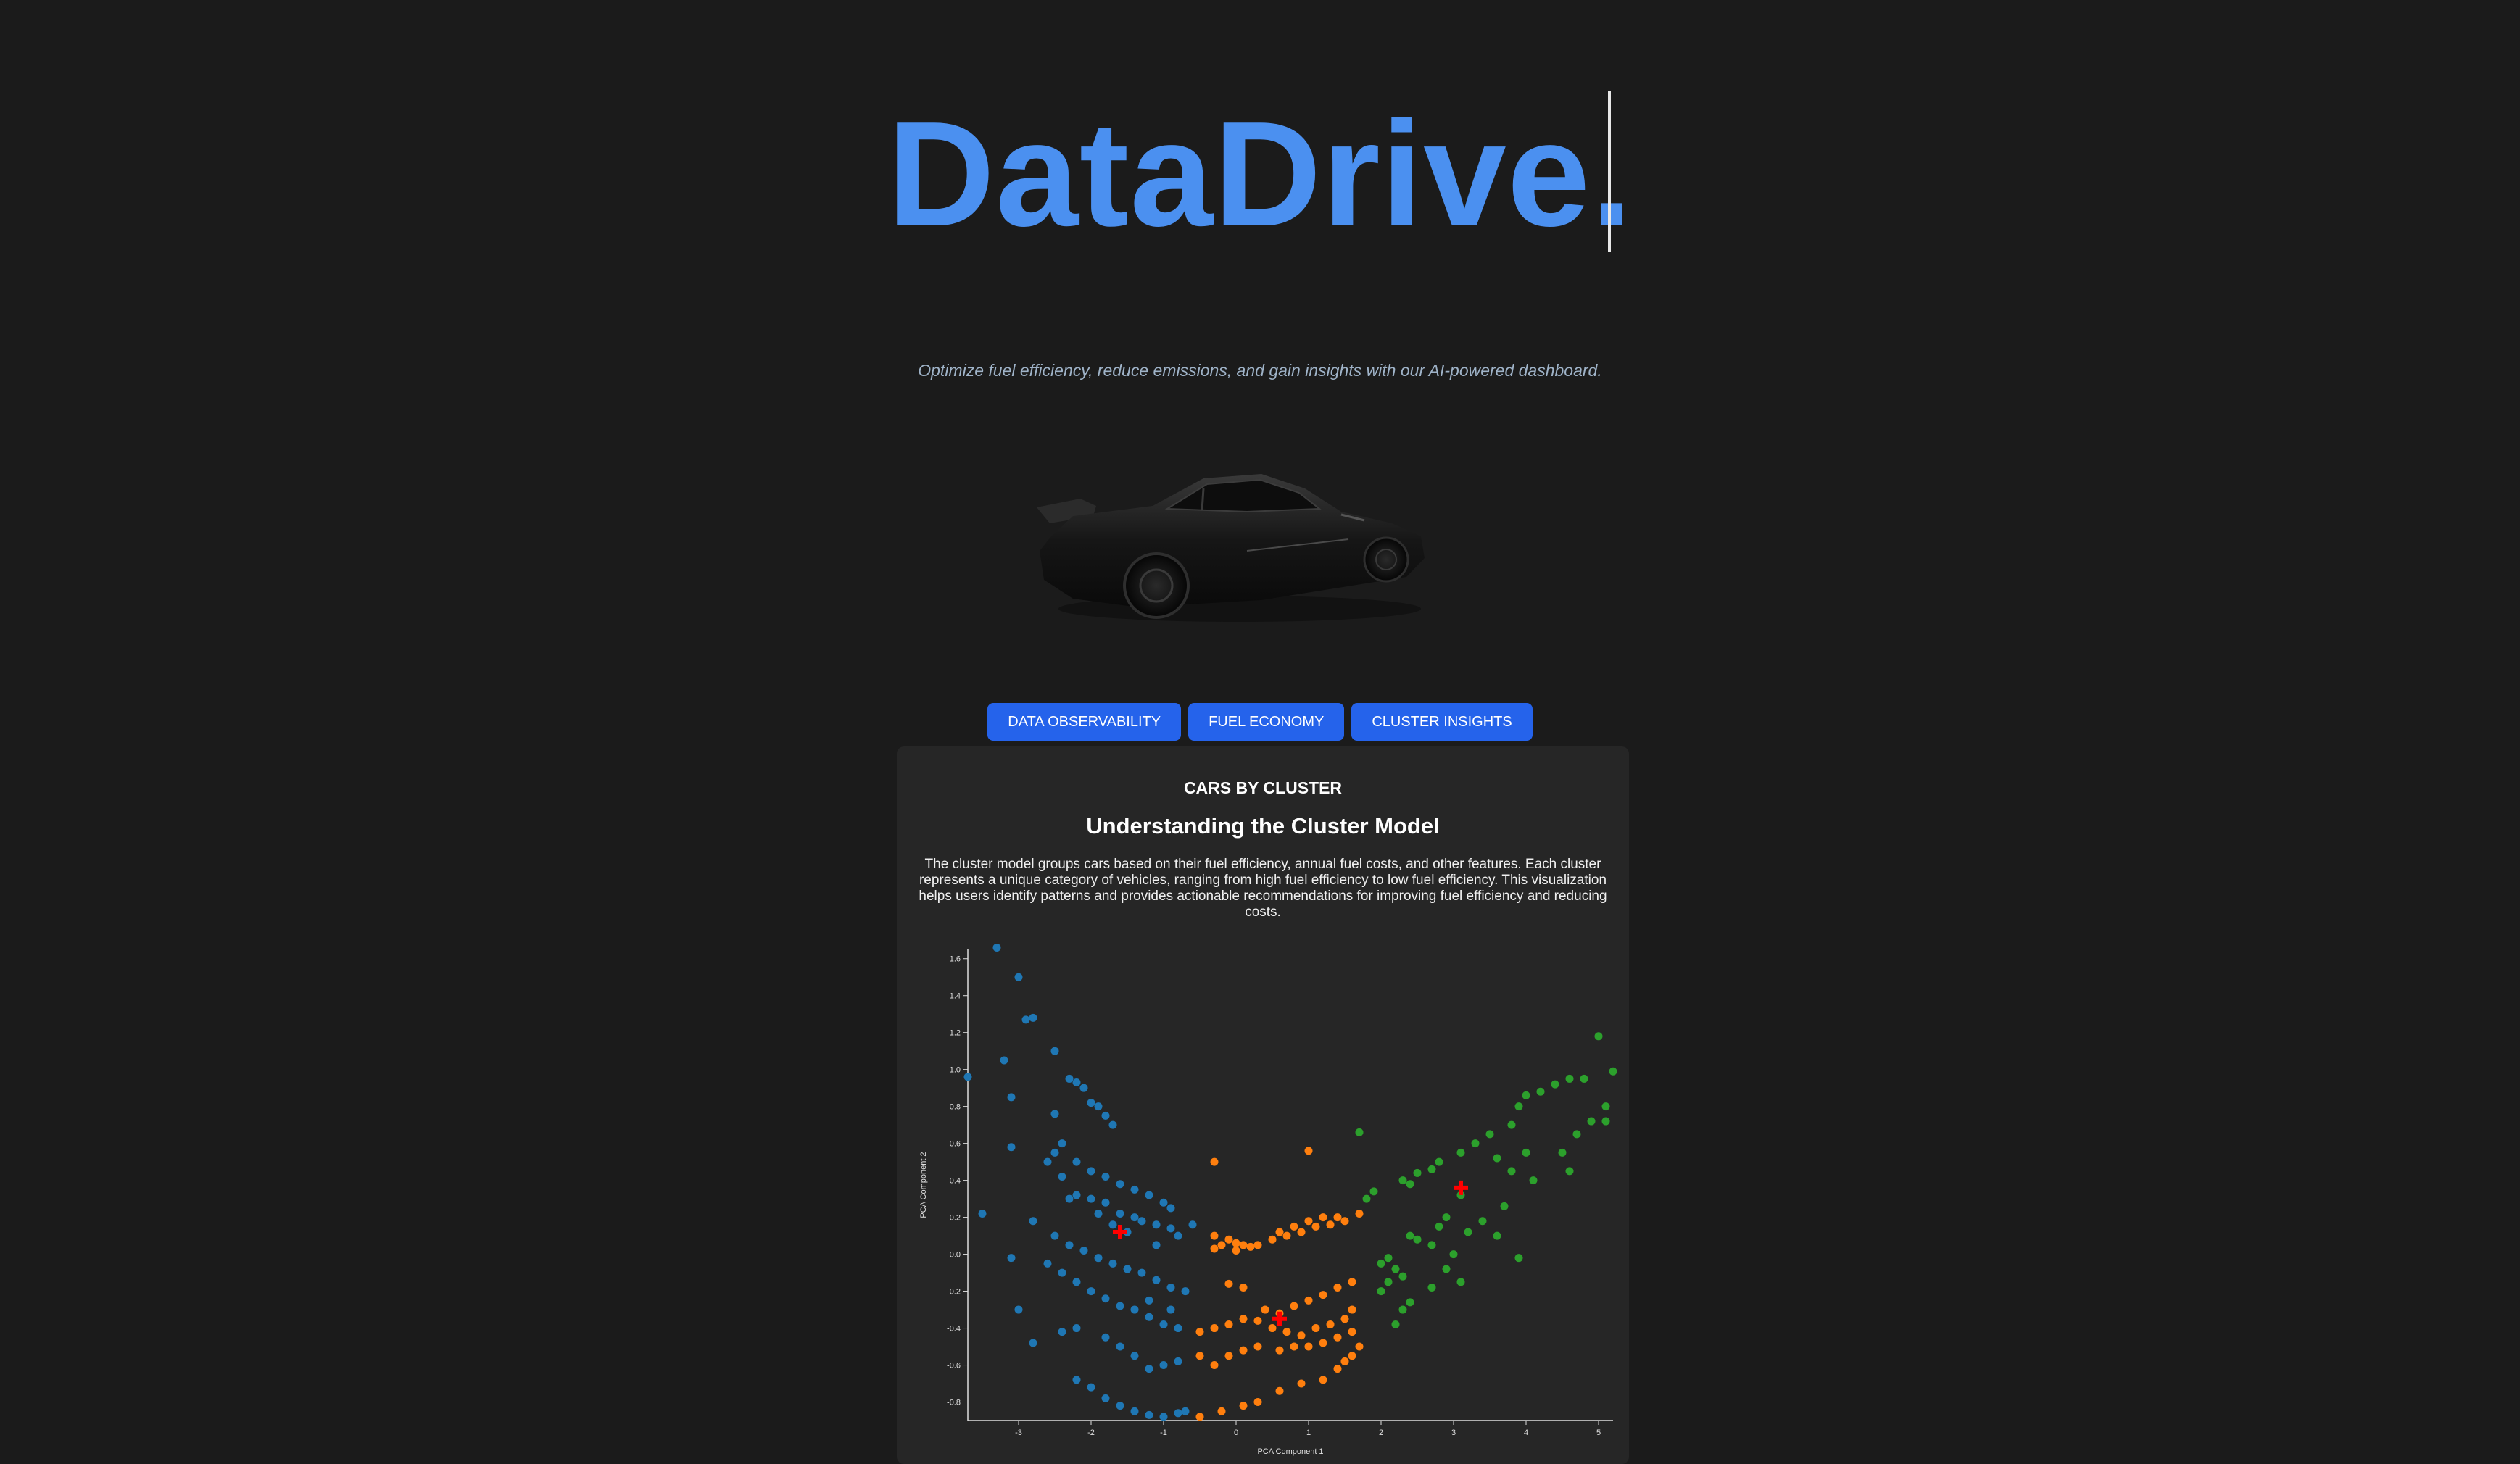 Image resolution: width=2520 pixels, height=1464 pixels. Describe the element at coordinates (1266, 722) in the screenshot. I see `fuel-economy-button: FUEL ECONOMY` at that location.